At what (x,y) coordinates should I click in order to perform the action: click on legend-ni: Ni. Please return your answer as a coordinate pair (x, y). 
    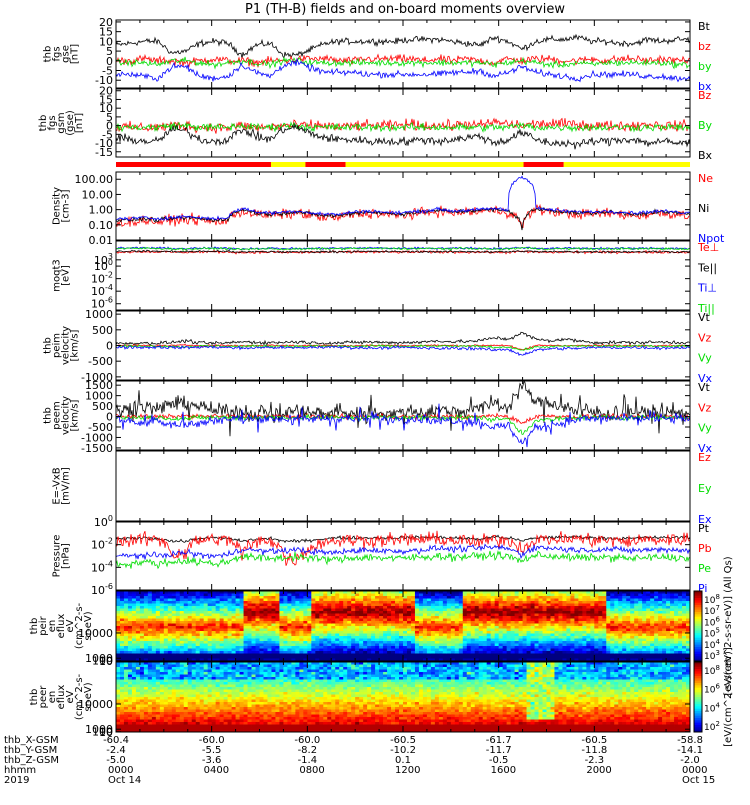
    Looking at the image, I should click on (703, 208).